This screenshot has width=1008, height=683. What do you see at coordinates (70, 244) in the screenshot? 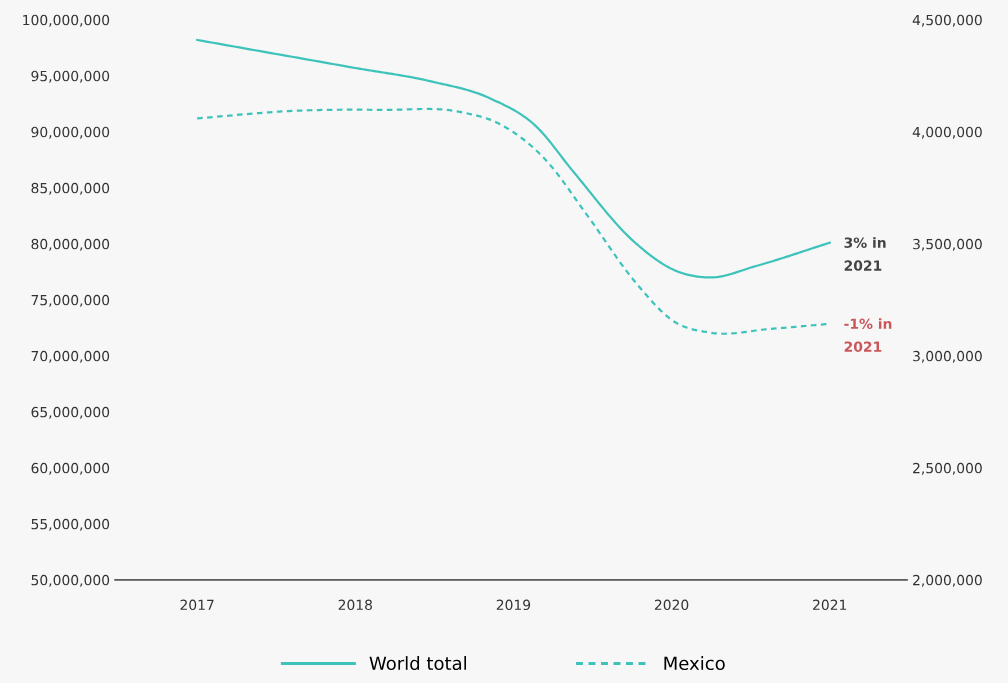
I see `y-tick-label: 80,000,000` at bounding box center [70, 244].